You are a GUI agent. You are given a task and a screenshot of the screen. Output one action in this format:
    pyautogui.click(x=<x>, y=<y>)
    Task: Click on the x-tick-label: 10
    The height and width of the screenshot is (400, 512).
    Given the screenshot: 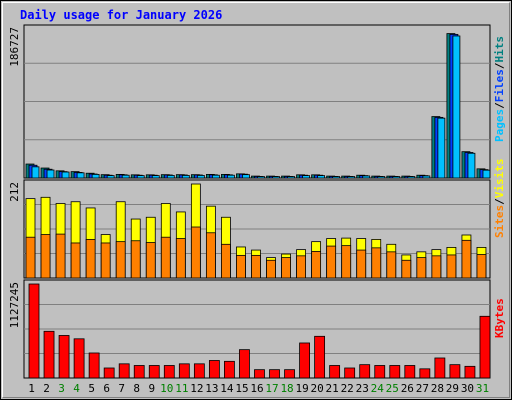 What is the action you would take?
    pyautogui.click(x=166, y=388)
    